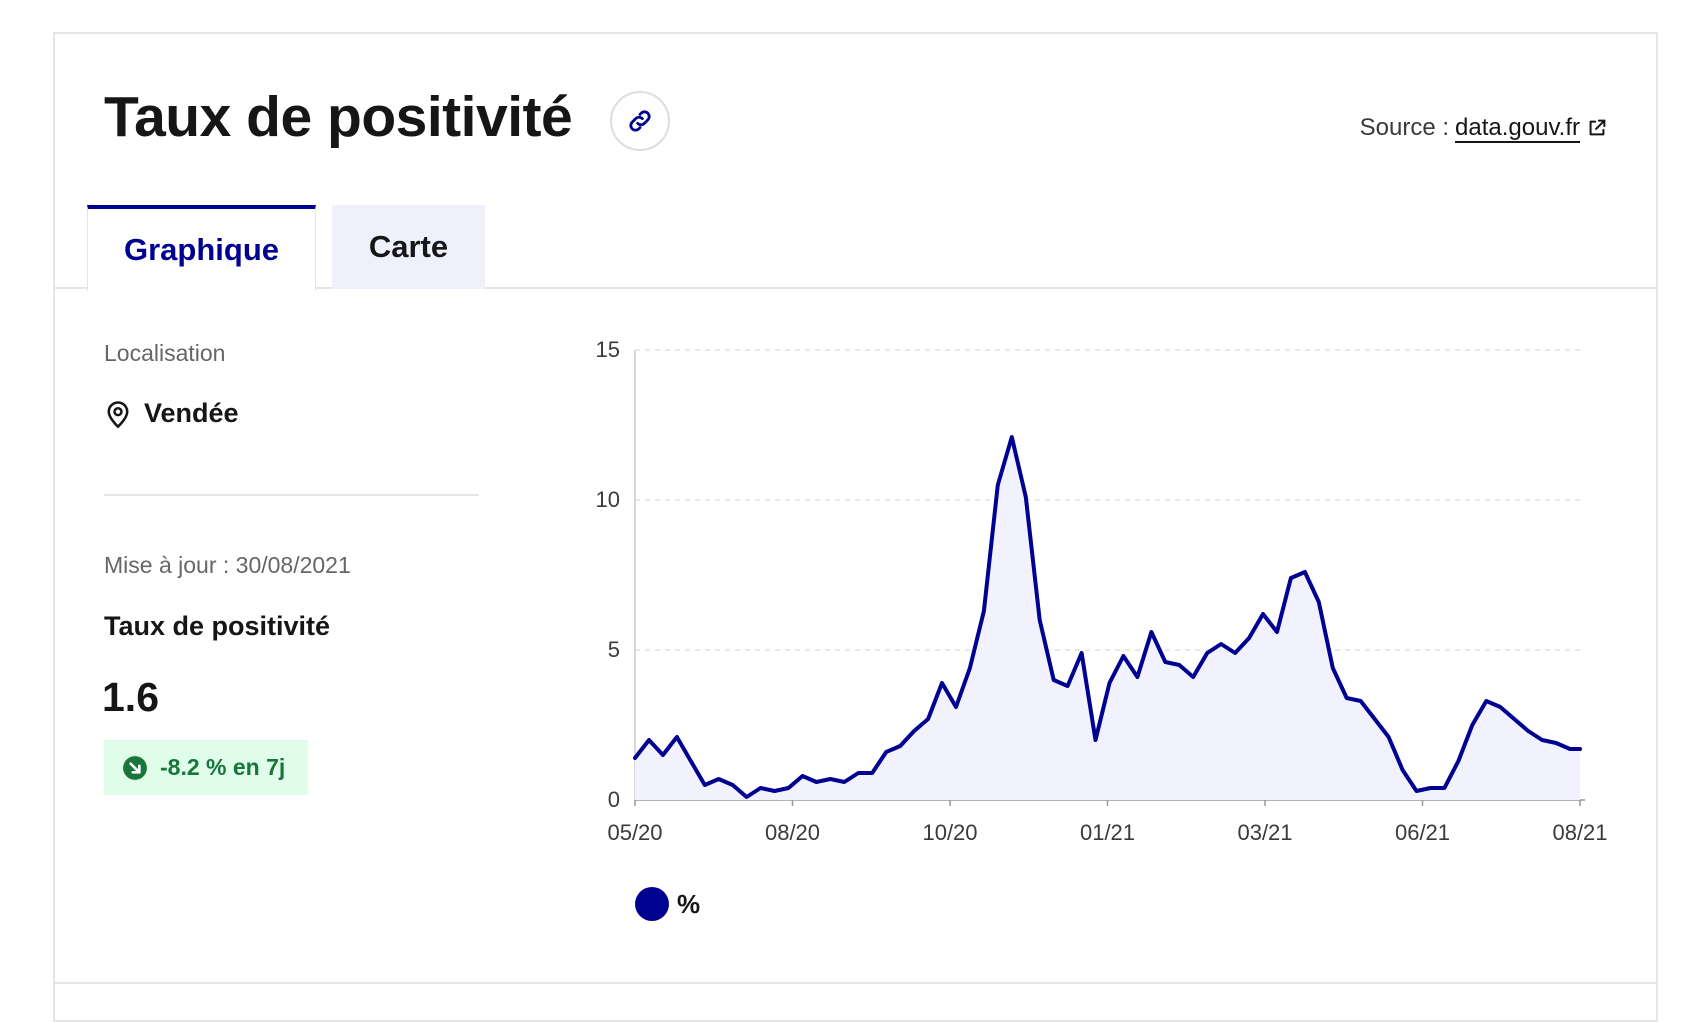  I want to click on arrow-down-right-circle-icon, so click(135, 768).